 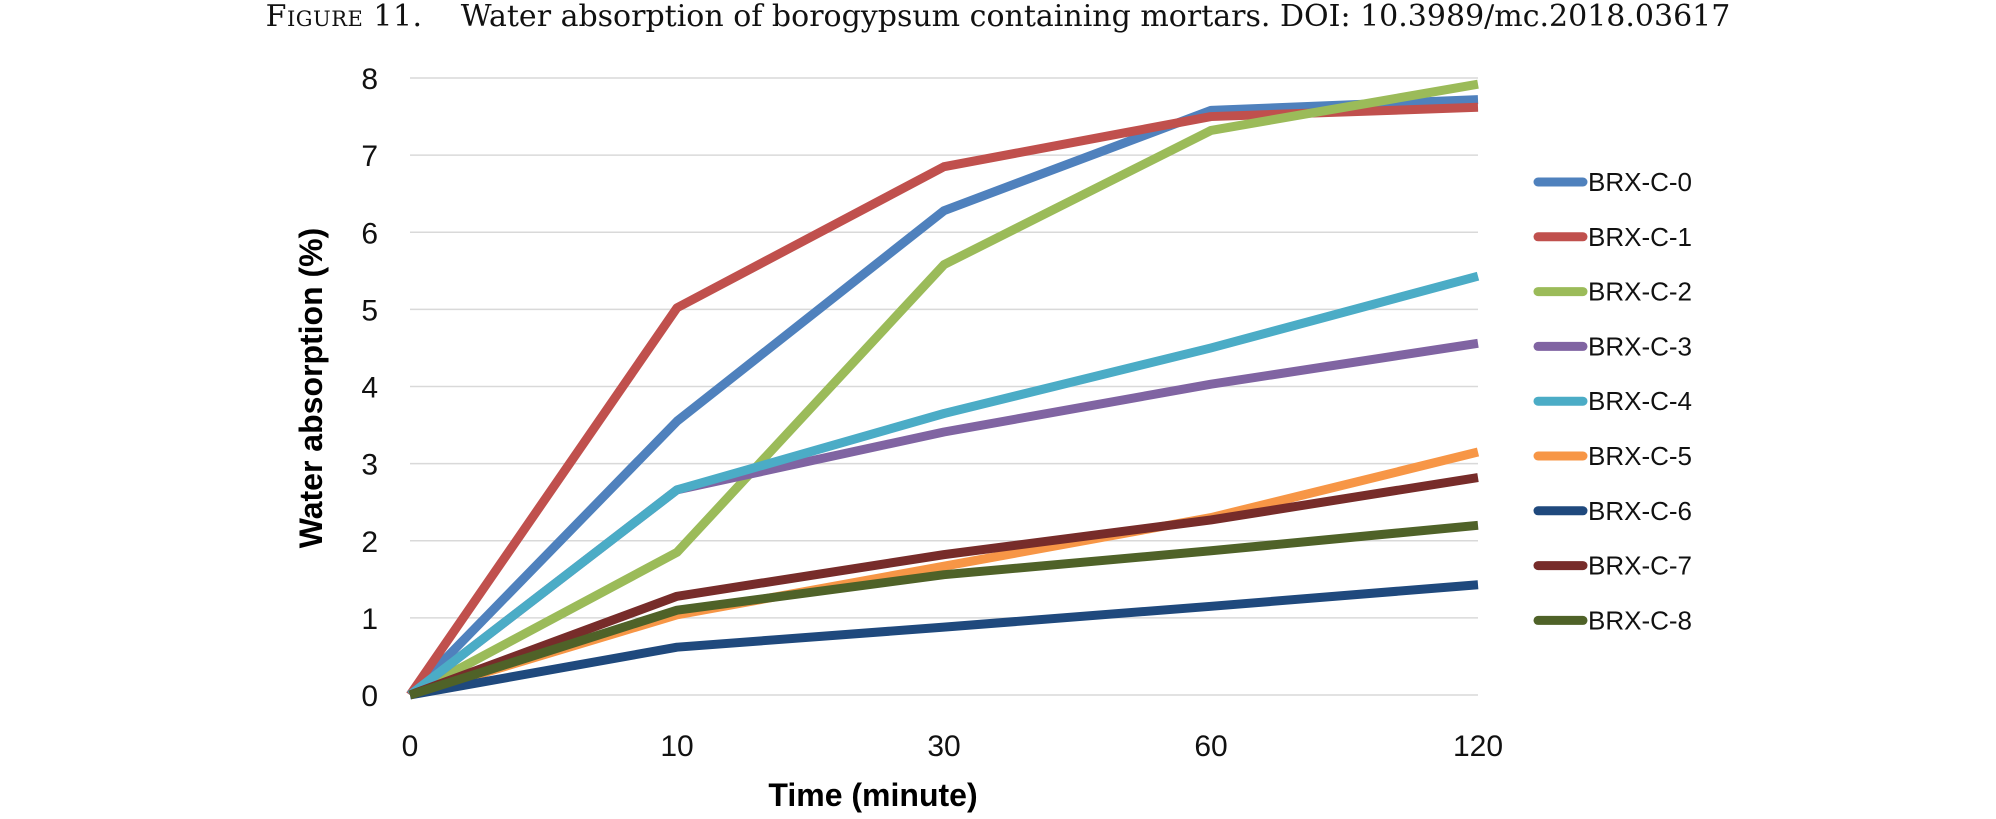 I want to click on legend-label: BRX-C-2, so click(x=1640, y=292).